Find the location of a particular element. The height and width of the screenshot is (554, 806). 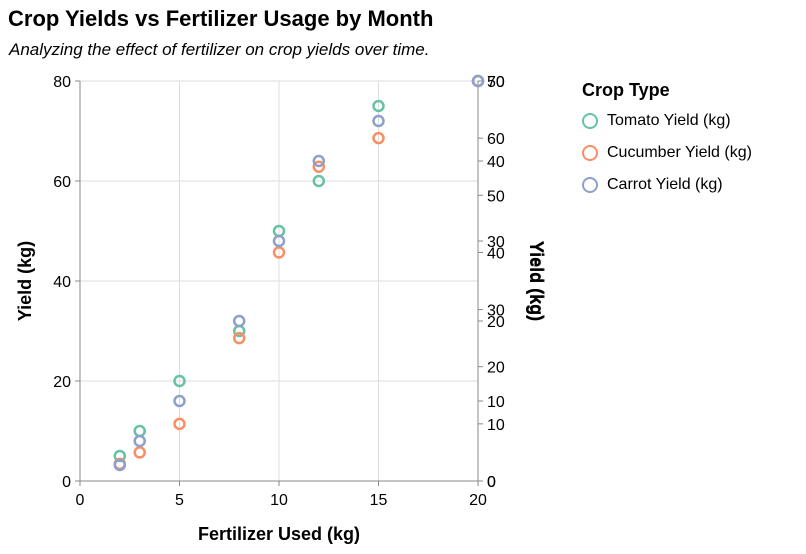

y-tick-label-right2: 0 is located at coordinates (491, 482).